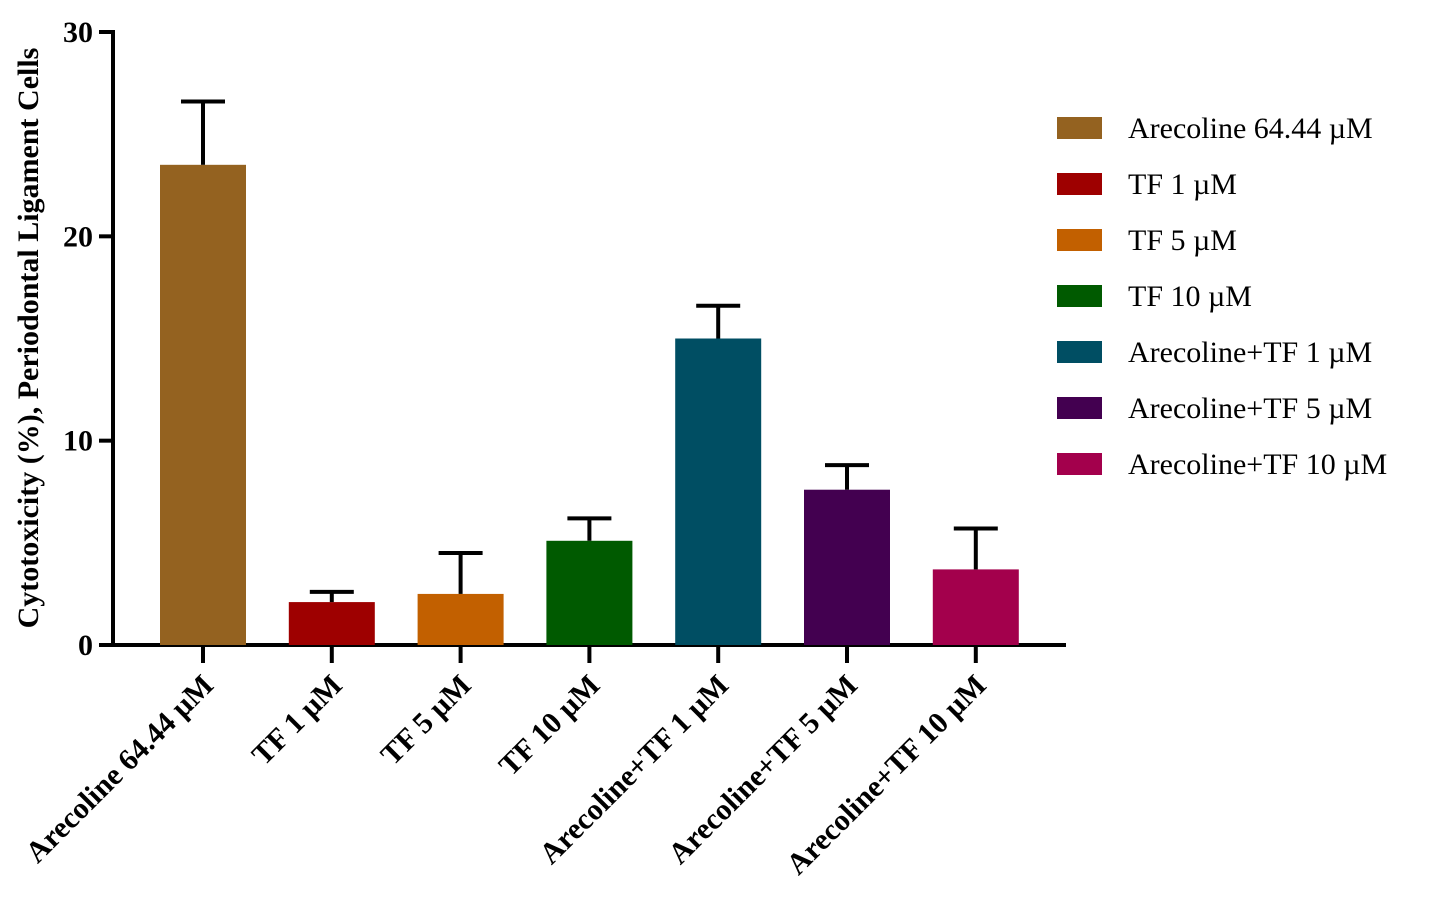 Image resolution: width=1433 pixels, height=918 pixels. I want to click on legend-entry-label: Arecoline+TF 1 µM, so click(1250, 352).